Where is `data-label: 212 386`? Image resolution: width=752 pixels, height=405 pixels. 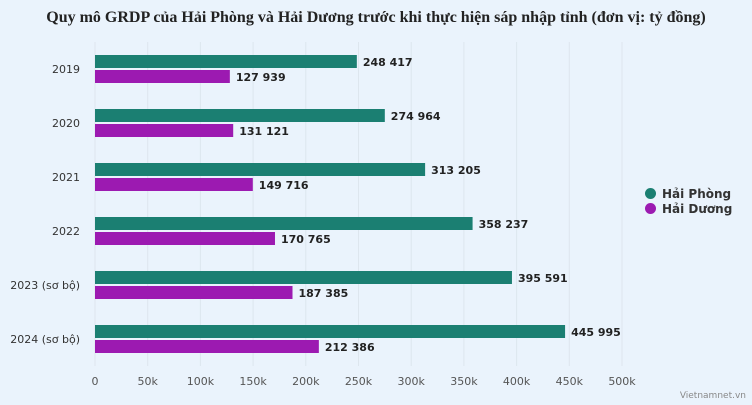
data-label: 212 386 is located at coordinates (350, 347).